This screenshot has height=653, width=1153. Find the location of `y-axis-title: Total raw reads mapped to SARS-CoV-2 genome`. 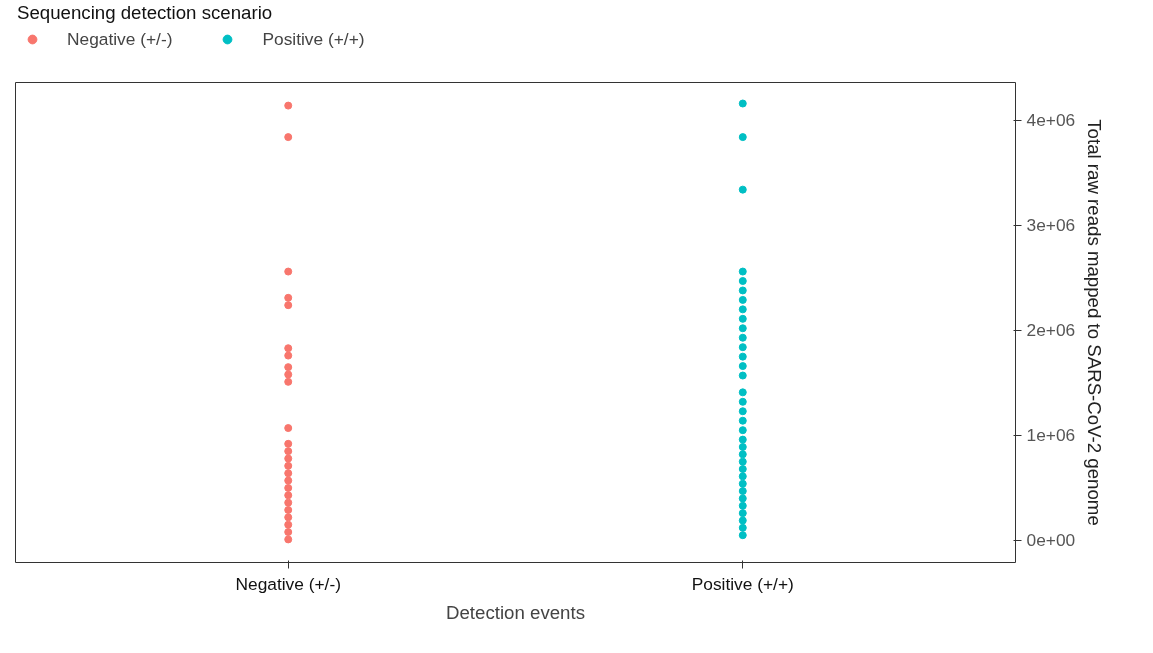

y-axis-title: Total raw reads mapped to SARS-CoV-2 genome is located at coordinates (1094, 322).